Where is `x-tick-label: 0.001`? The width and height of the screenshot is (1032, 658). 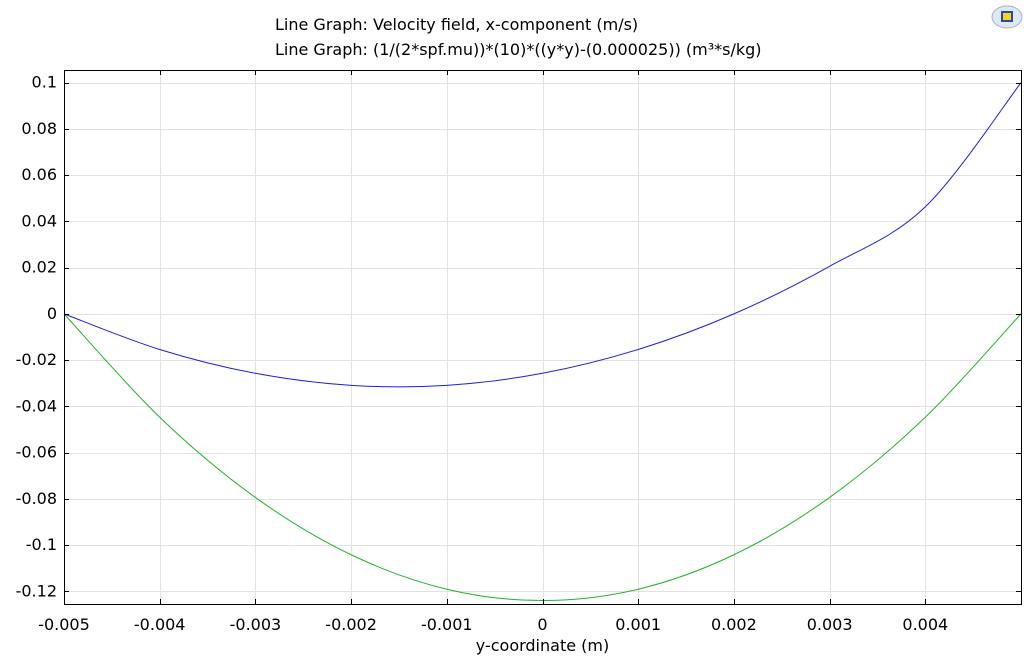
x-tick-label: 0.001 is located at coordinates (638, 624).